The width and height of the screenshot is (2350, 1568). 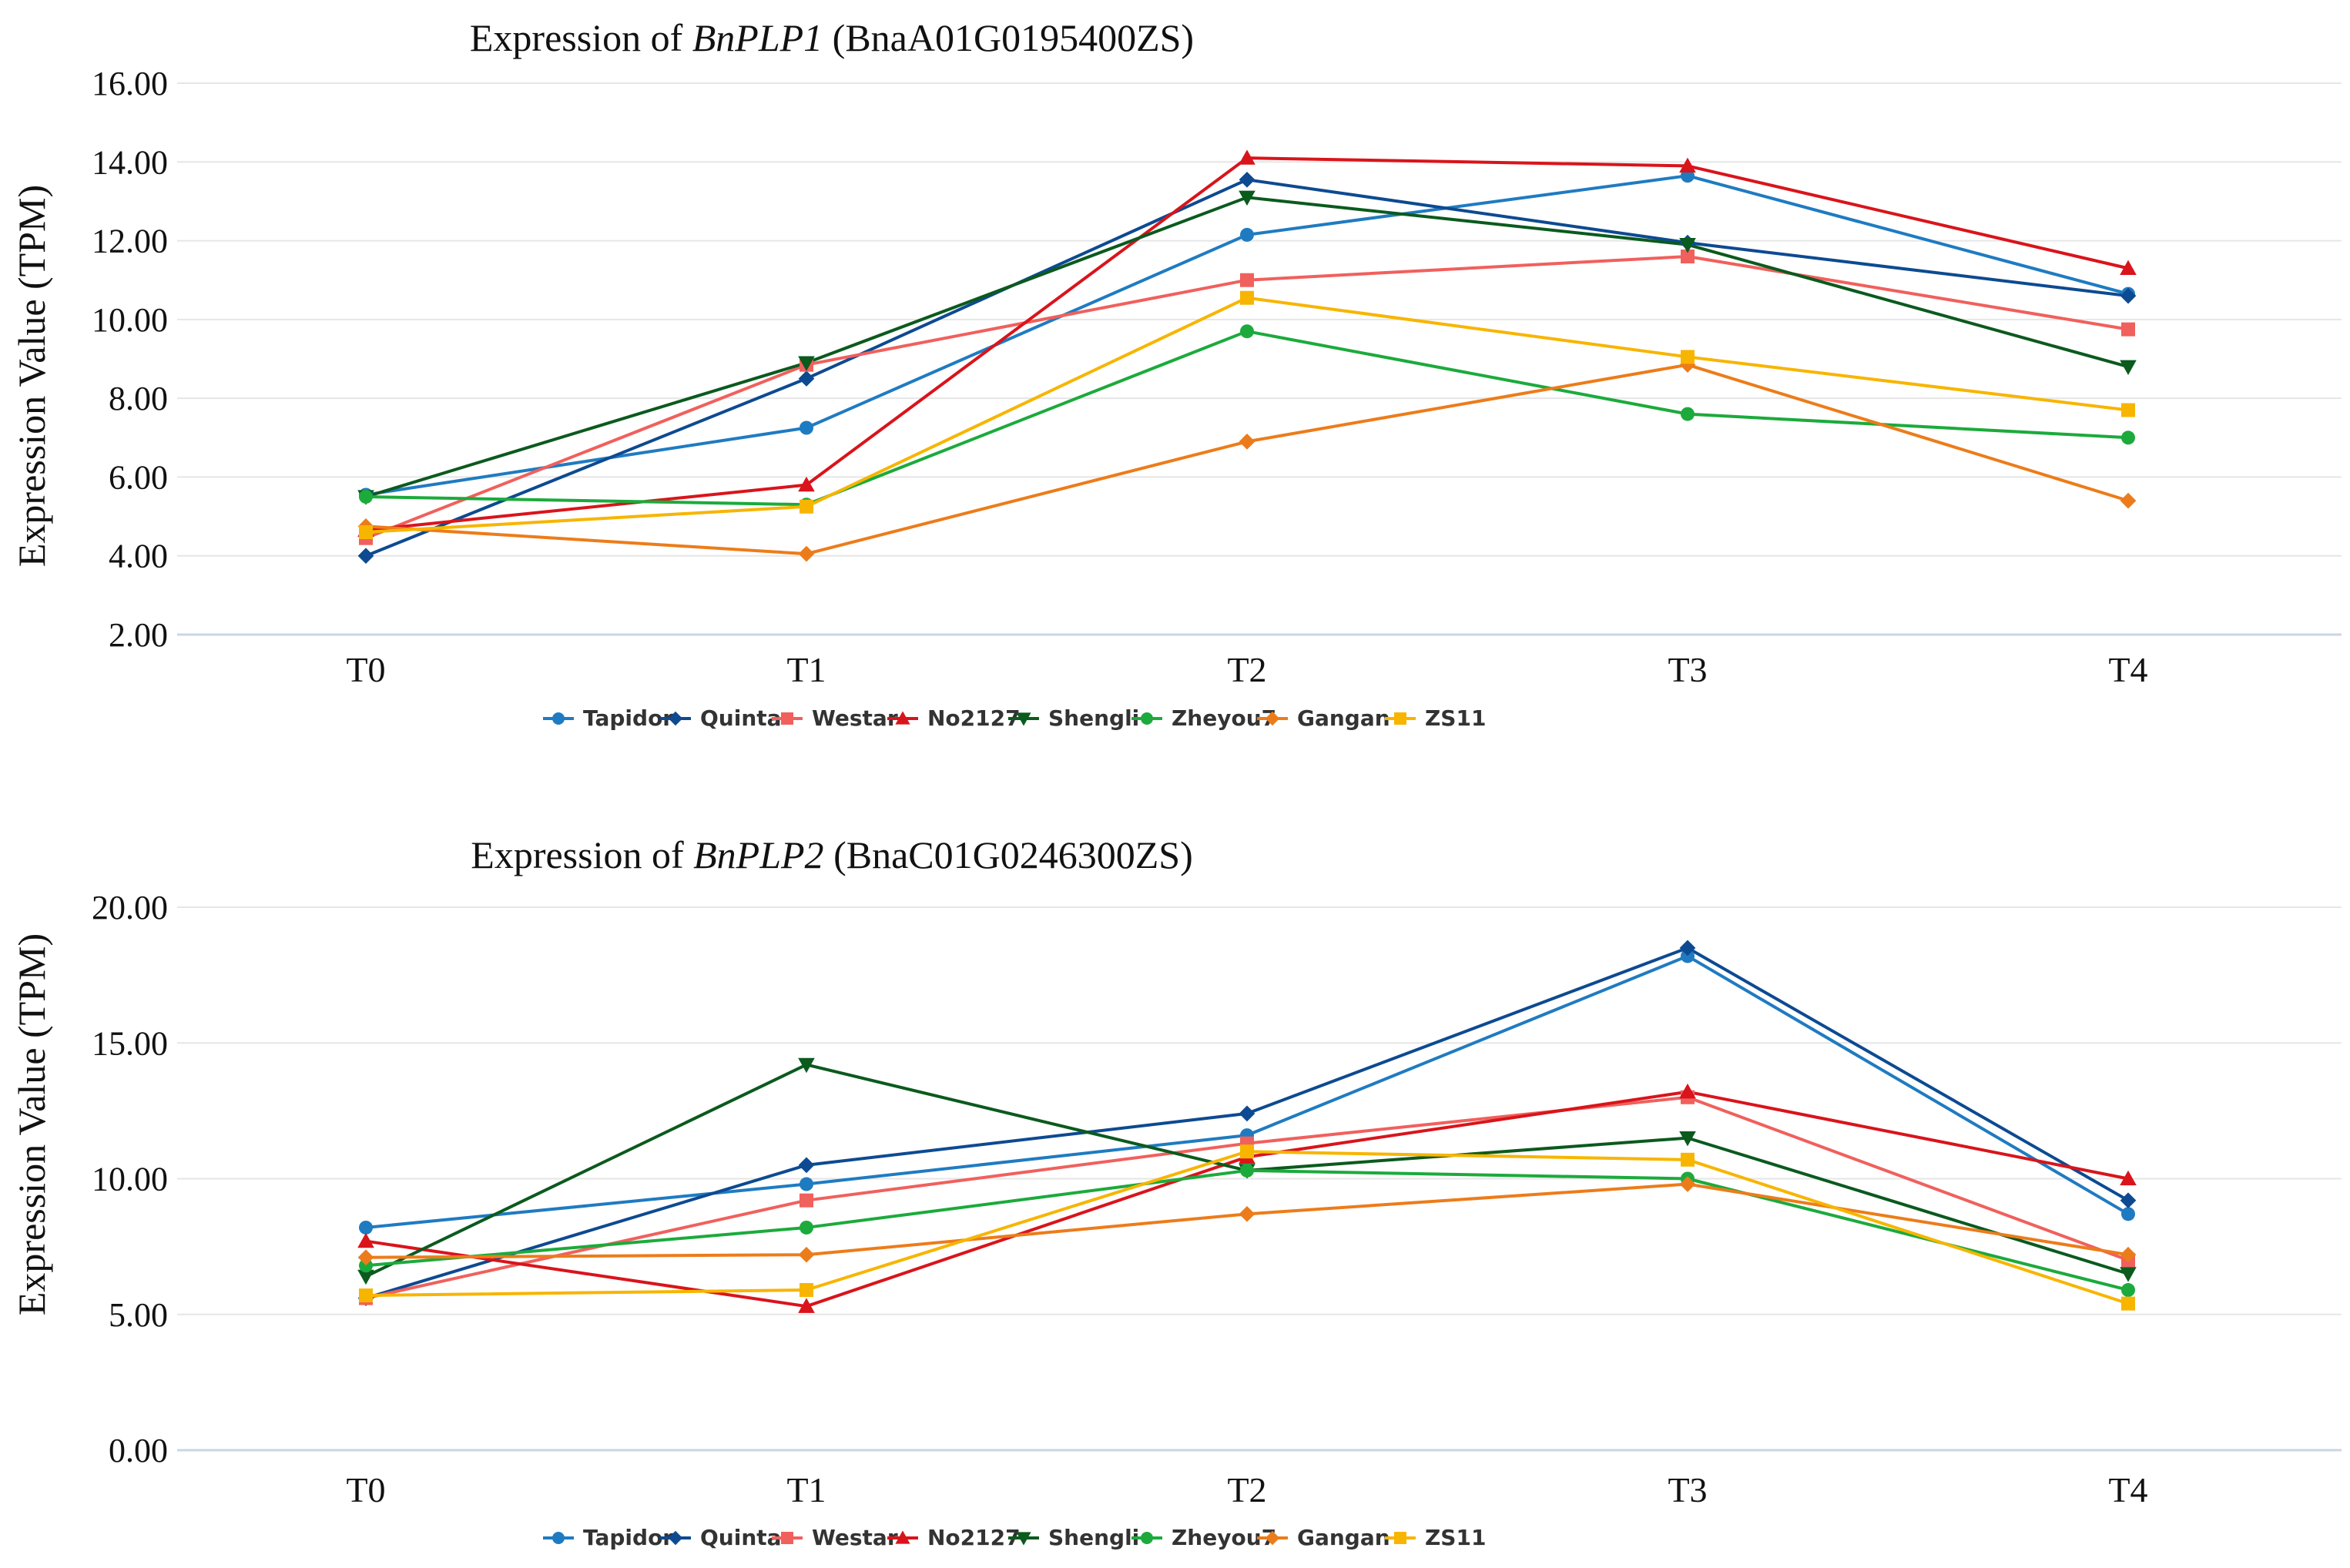 I want to click on chart-2-y-tick-label: 10.00, so click(x=130, y=1179).